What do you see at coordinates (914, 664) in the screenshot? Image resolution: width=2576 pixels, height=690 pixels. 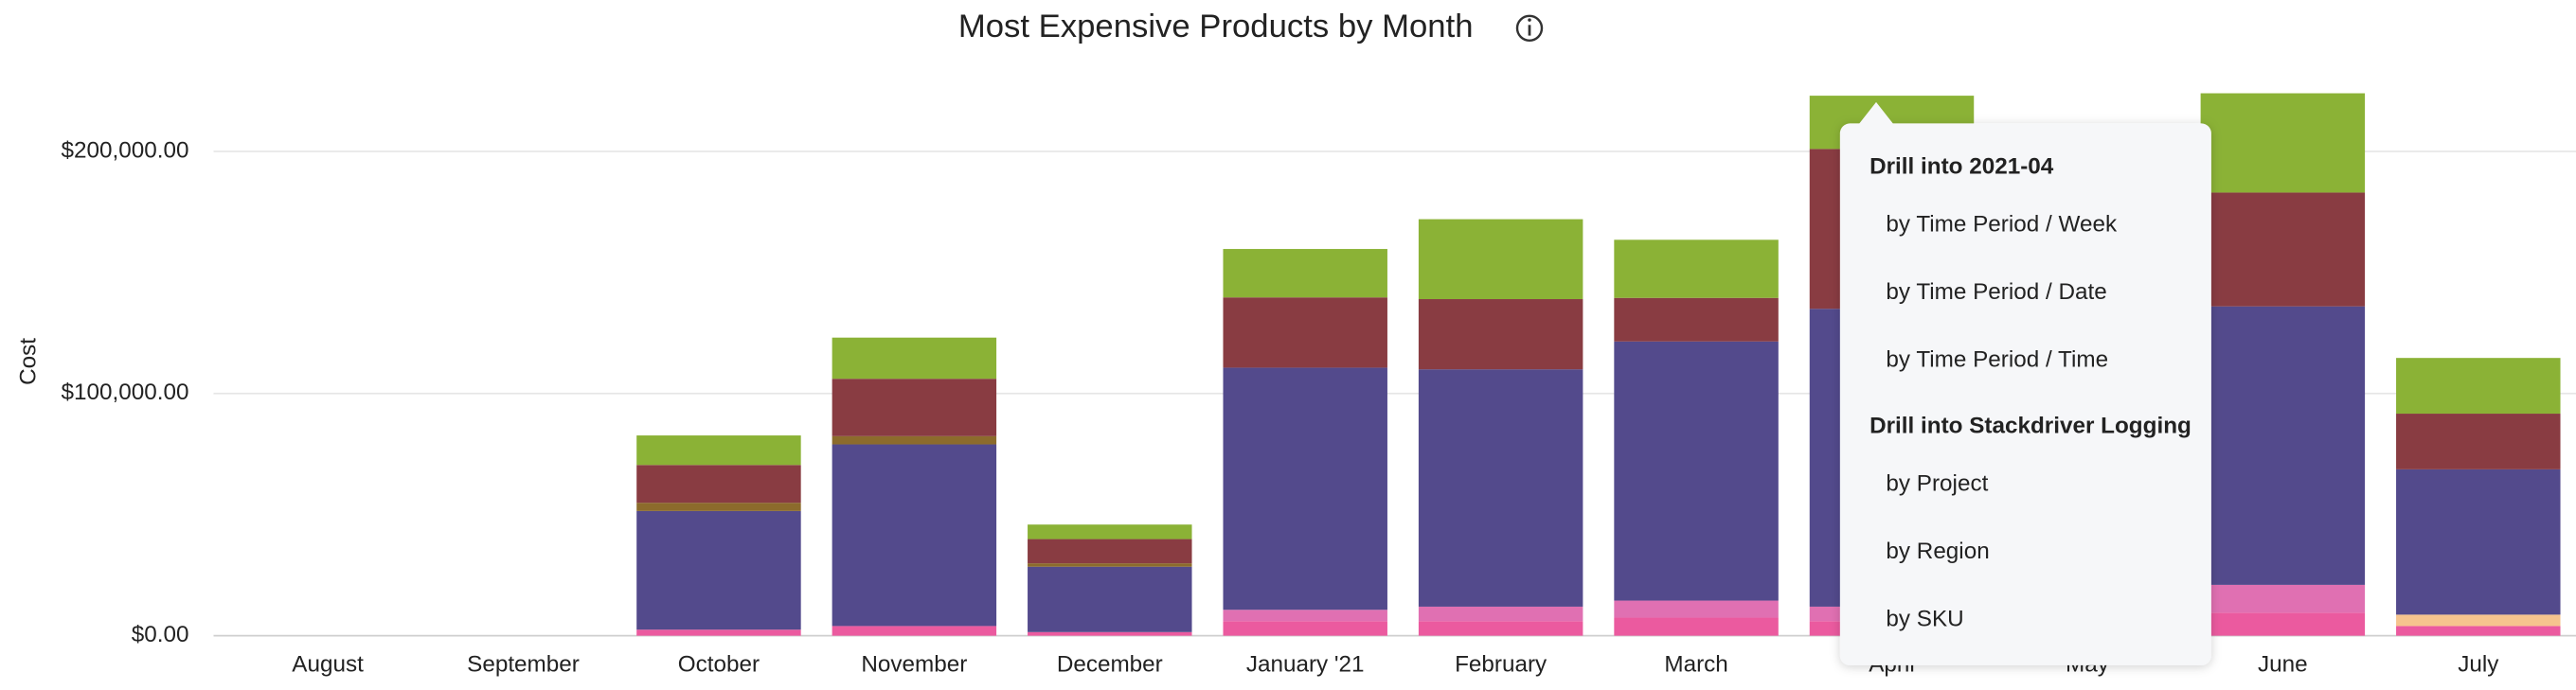 I see `x-tick-label: November` at bounding box center [914, 664].